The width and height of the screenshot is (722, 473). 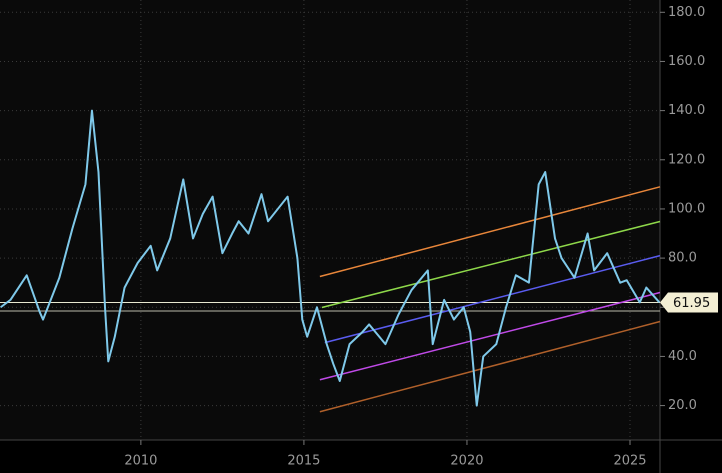 I want to click on x-tick-label: 2015, so click(x=303, y=461).